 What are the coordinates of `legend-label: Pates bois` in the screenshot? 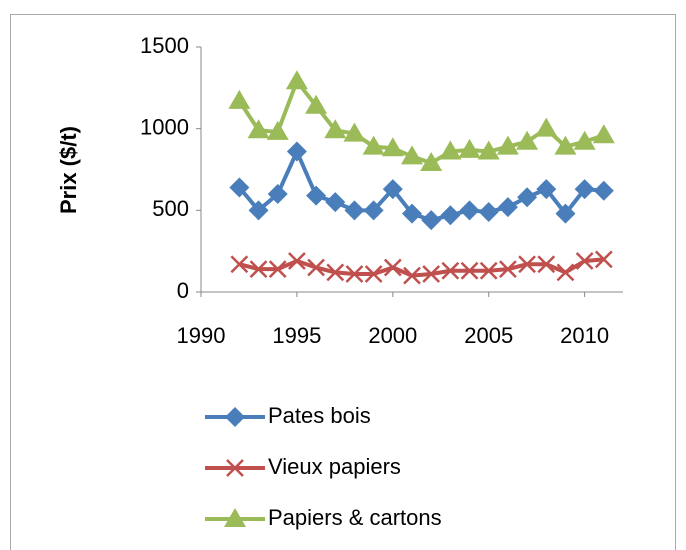 It's located at (319, 415).